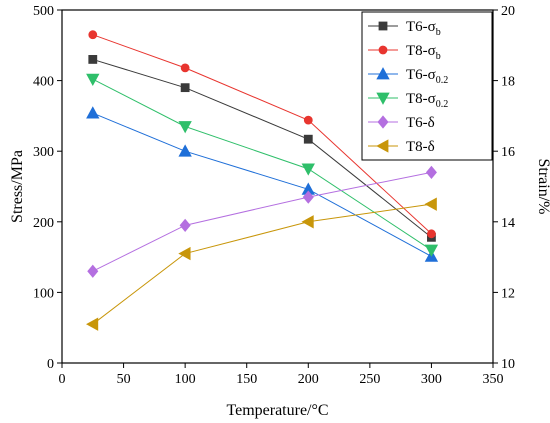 The height and width of the screenshot is (423, 550). Describe the element at coordinates (124, 379) in the screenshot. I see `x-tick-label: 50` at that location.